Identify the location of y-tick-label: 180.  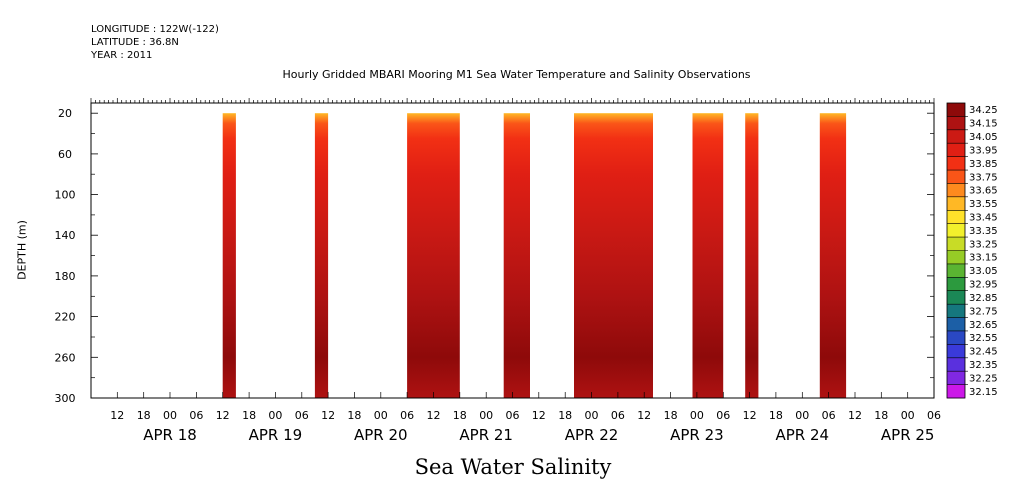
(65, 276).